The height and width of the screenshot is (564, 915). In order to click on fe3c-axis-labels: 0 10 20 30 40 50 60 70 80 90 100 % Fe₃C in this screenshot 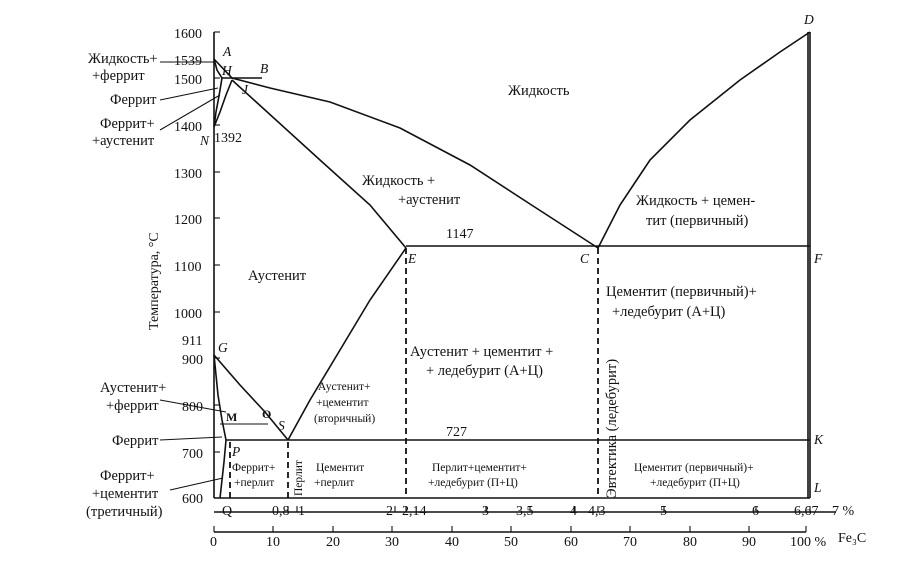, I will do `click(538, 540)`.